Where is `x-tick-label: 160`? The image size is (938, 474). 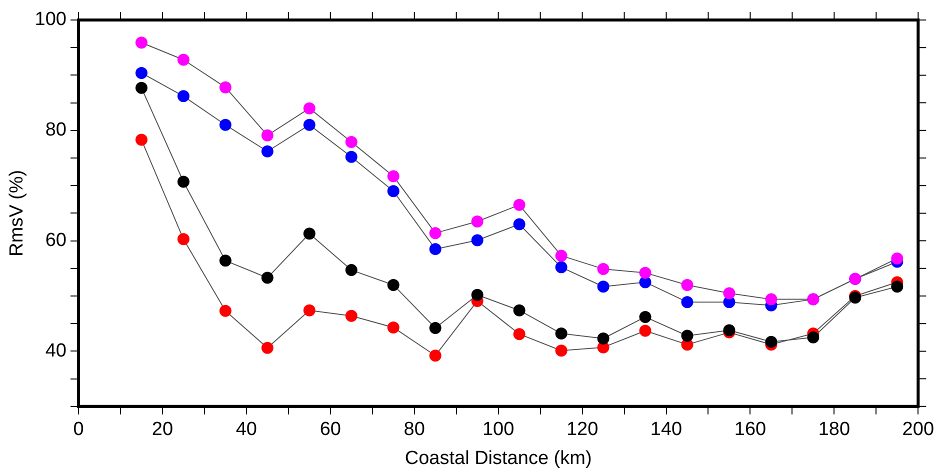 x-tick-label: 160 is located at coordinates (750, 429).